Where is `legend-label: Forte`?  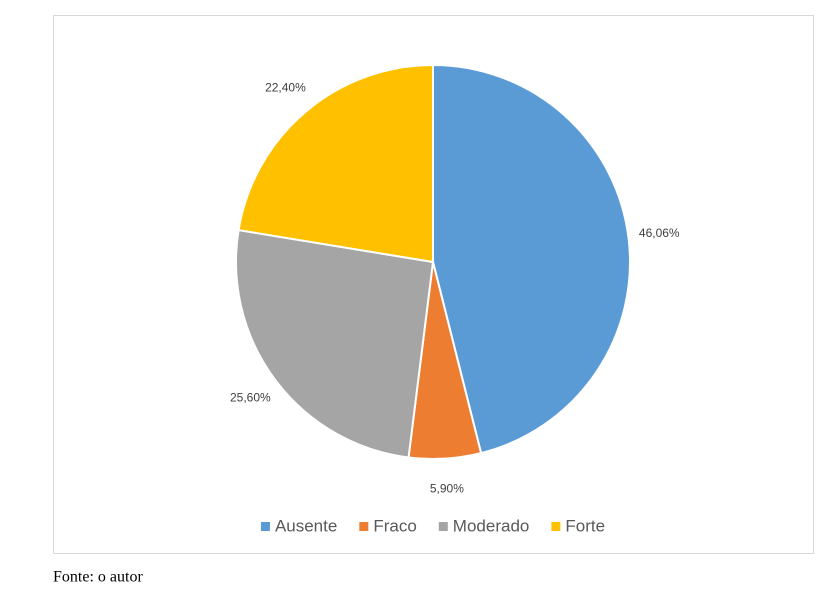
legend-label: Forte is located at coordinates (585, 525).